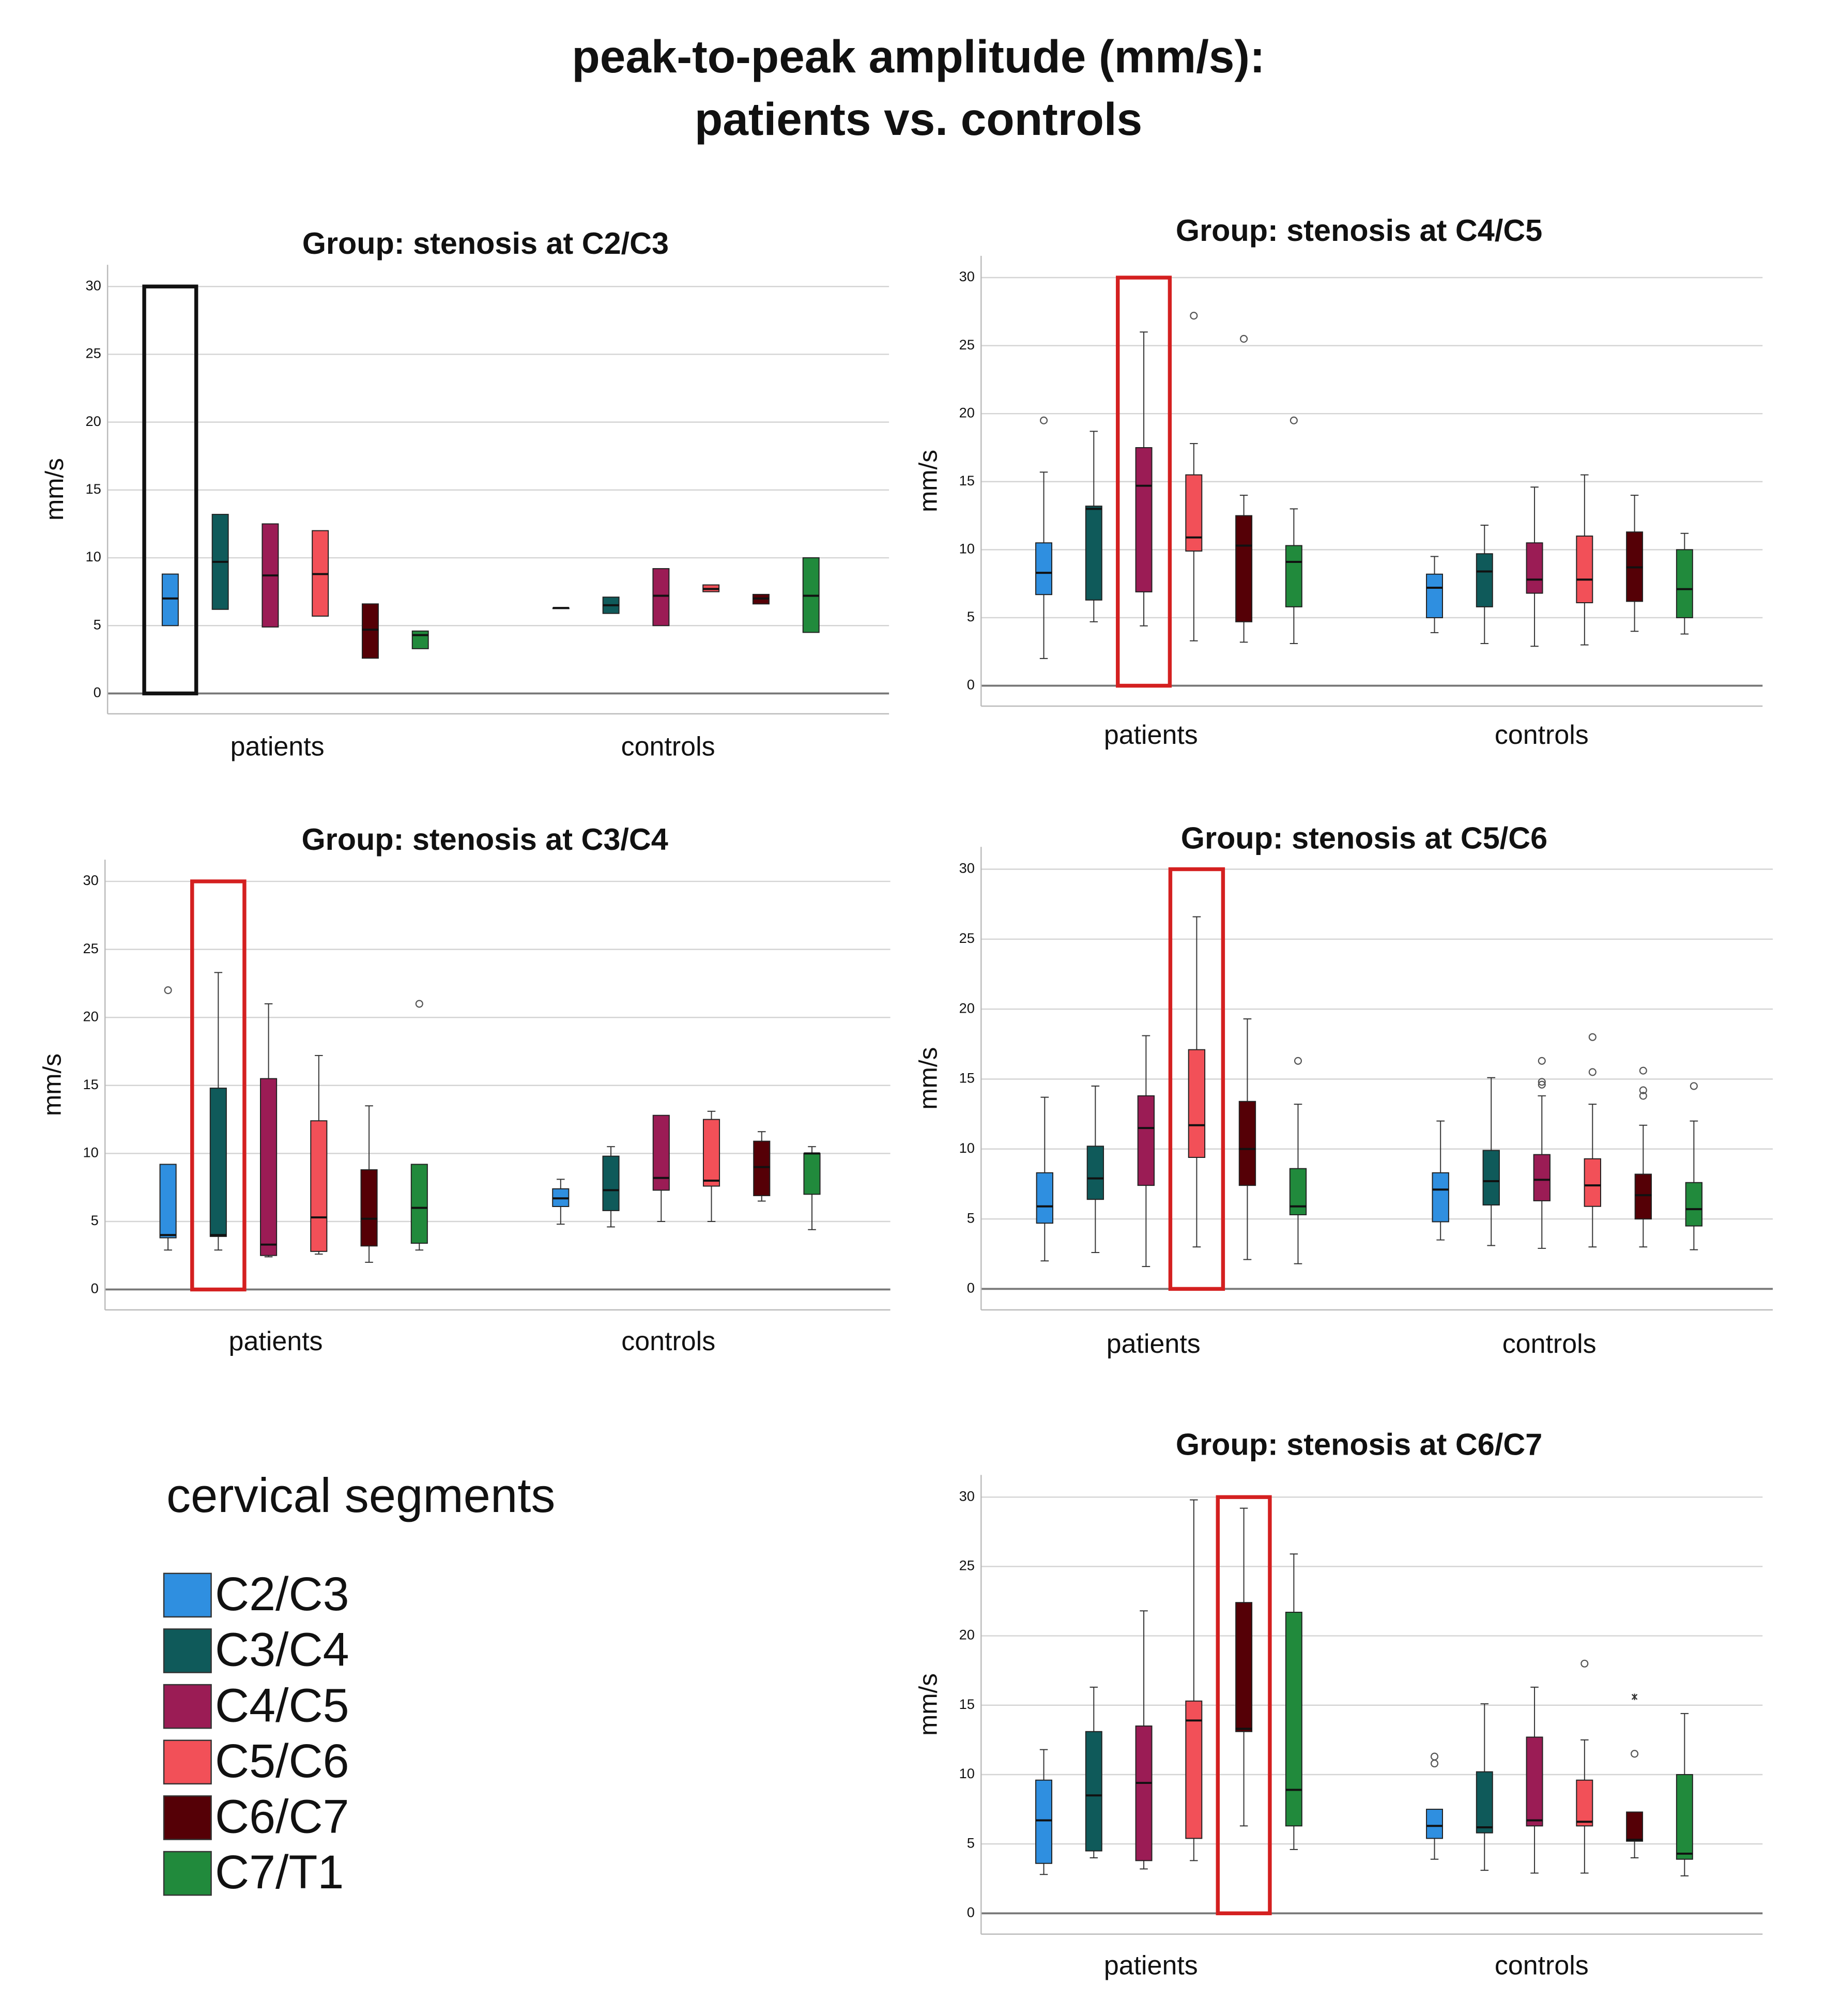  I want to click on extreme, so click(1635, 1696).